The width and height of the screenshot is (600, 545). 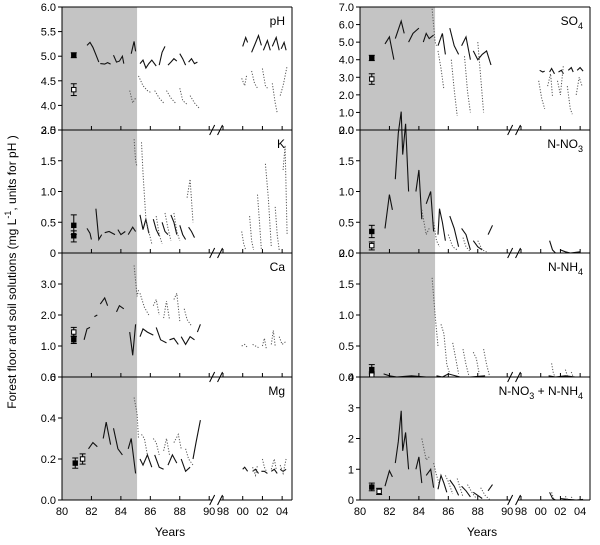 What do you see at coordinates (74, 225) in the screenshot?
I see `errorbar-marker-k` at bounding box center [74, 225].